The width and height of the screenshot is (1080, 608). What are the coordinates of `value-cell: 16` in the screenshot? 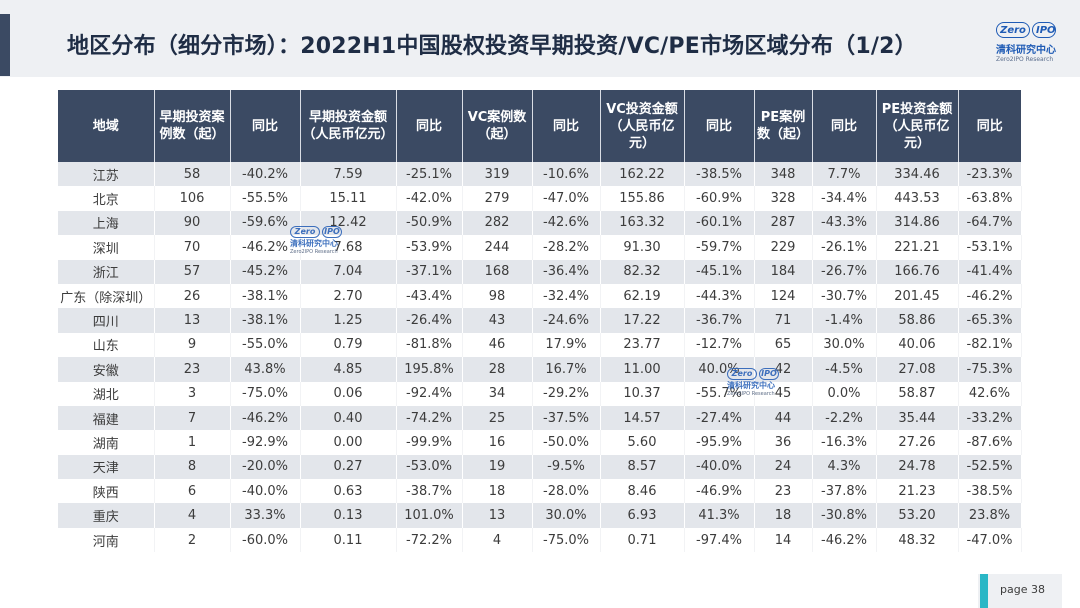 It's located at (497, 442).